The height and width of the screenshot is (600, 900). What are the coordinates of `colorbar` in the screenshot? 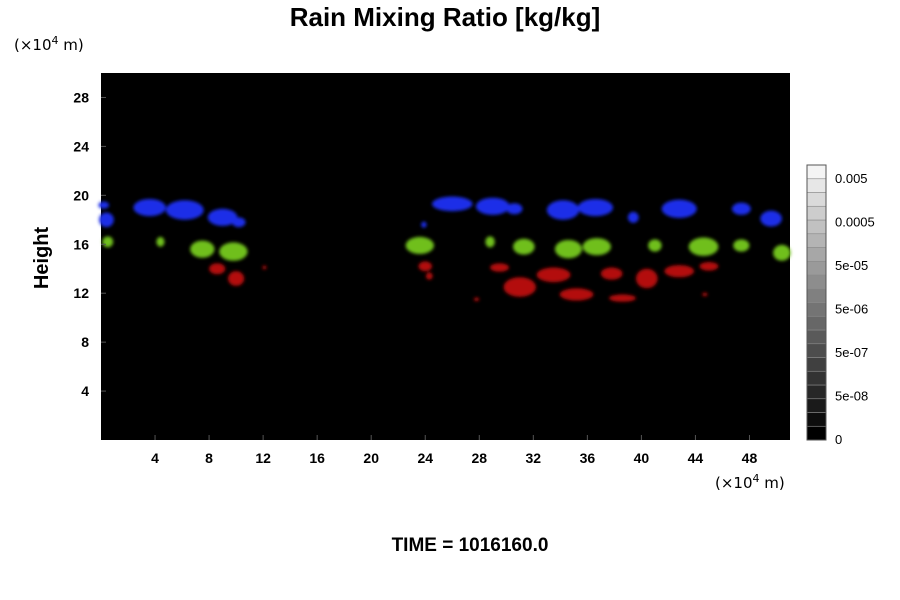 It's located at (816, 302).